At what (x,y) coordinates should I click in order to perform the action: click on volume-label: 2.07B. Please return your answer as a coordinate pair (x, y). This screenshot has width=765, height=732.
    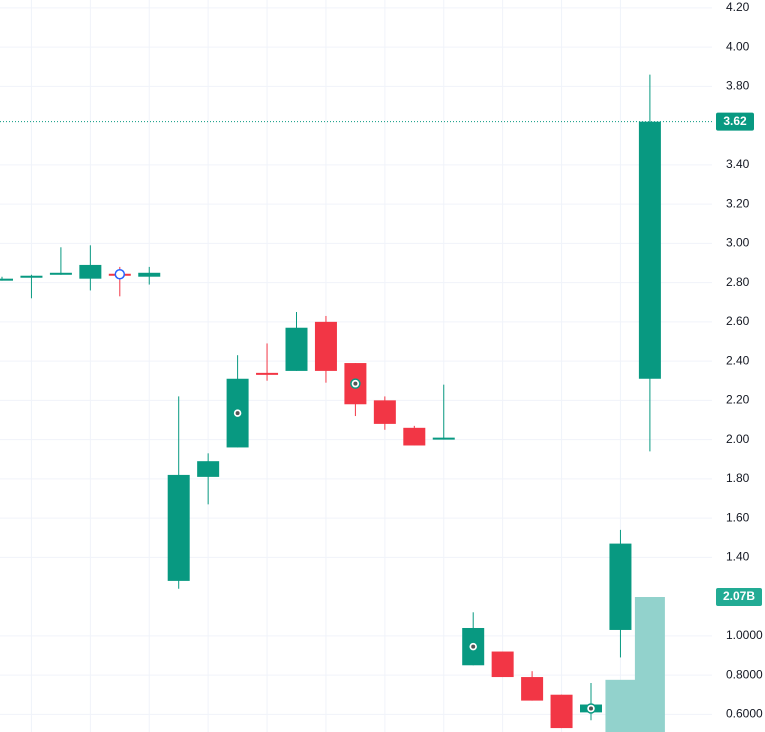
    Looking at the image, I should click on (739, 596).